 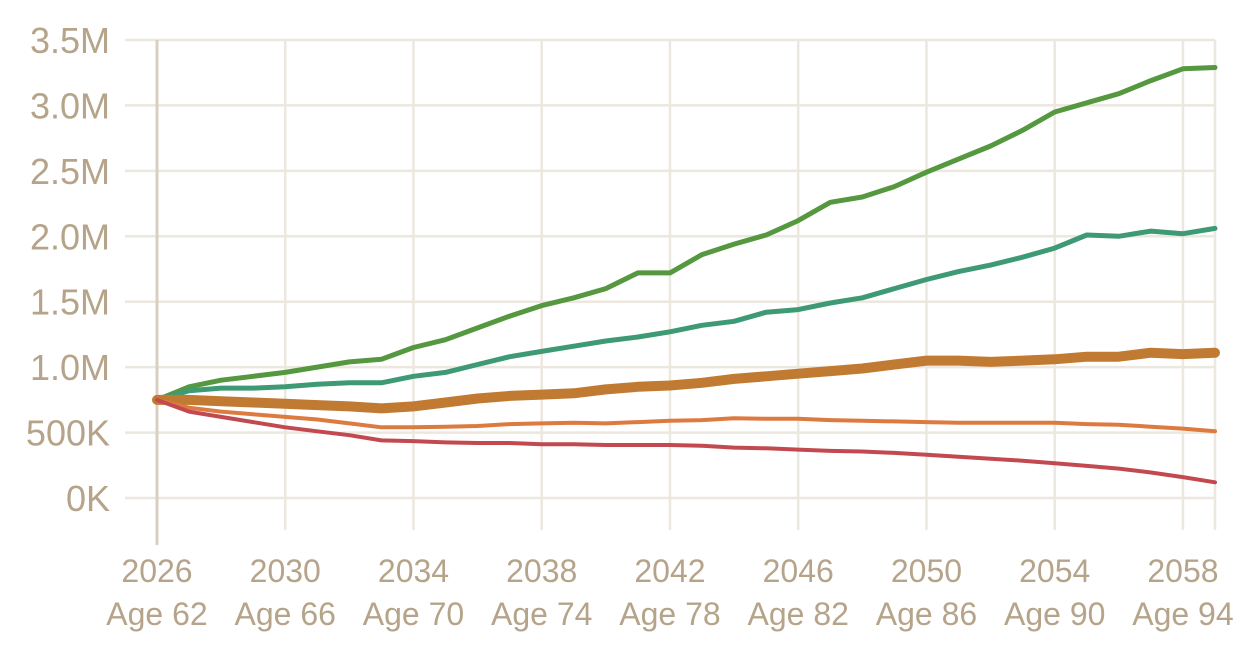 What do you see at coordinates (1054, 571) in the screenshot?
I see `x-tick-year: 2054` at bounding box center [1054, 571].